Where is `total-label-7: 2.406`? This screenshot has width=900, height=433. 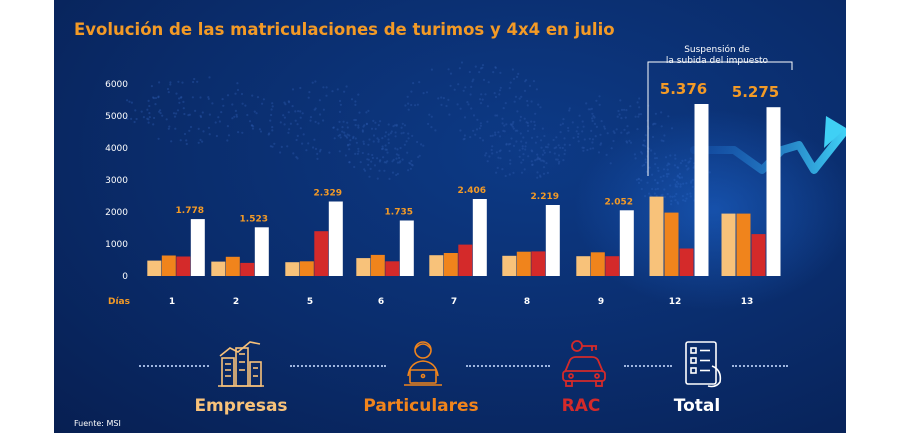 total-label-7: 2.406 is located at coordinates (472, 191).